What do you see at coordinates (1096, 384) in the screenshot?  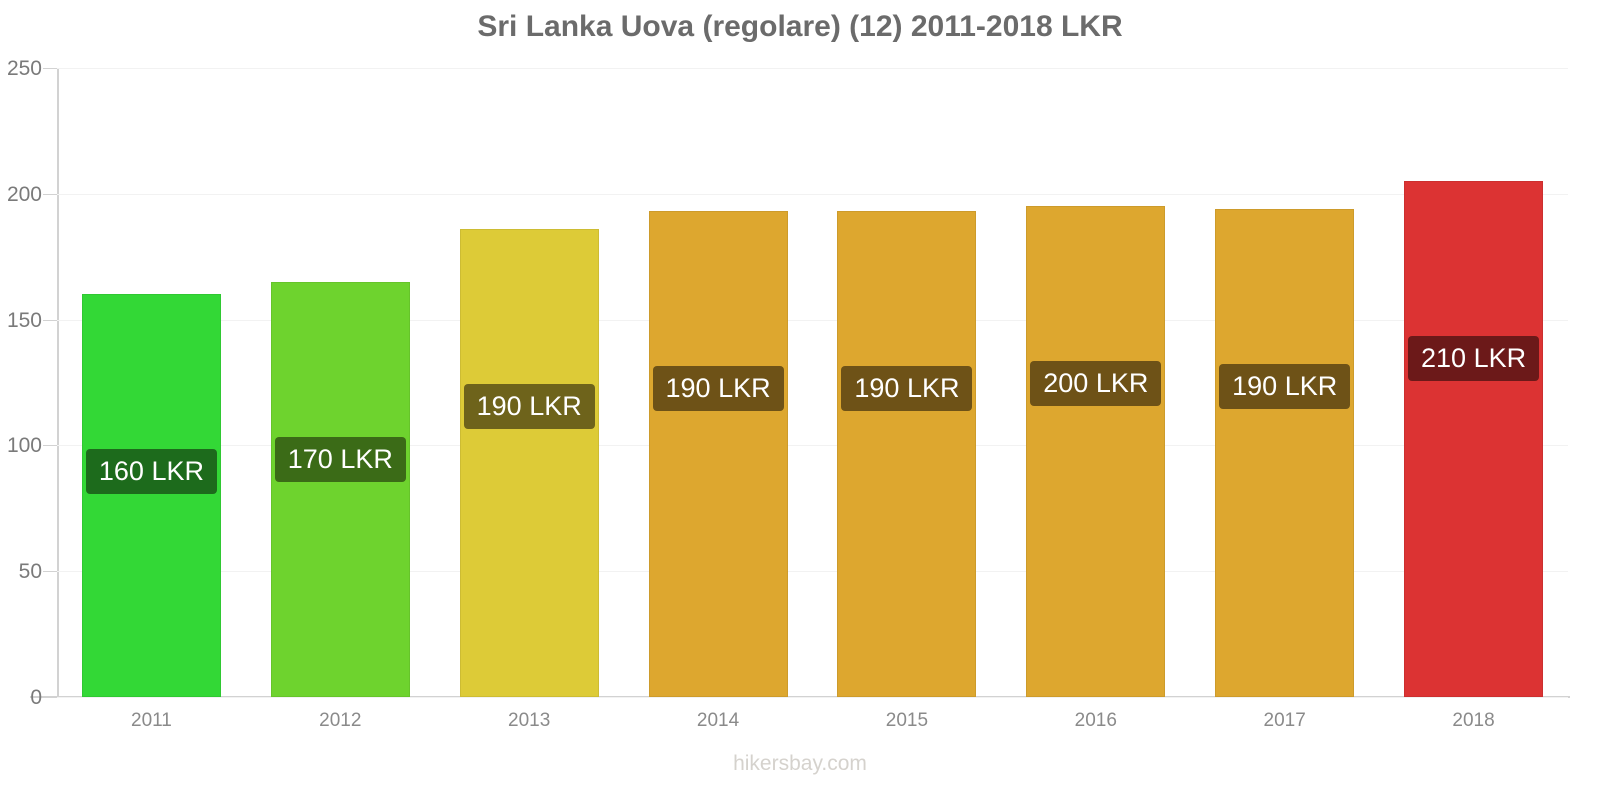 I see `bar-value-label: 200 LKR` at bounding box center [1096, 384].